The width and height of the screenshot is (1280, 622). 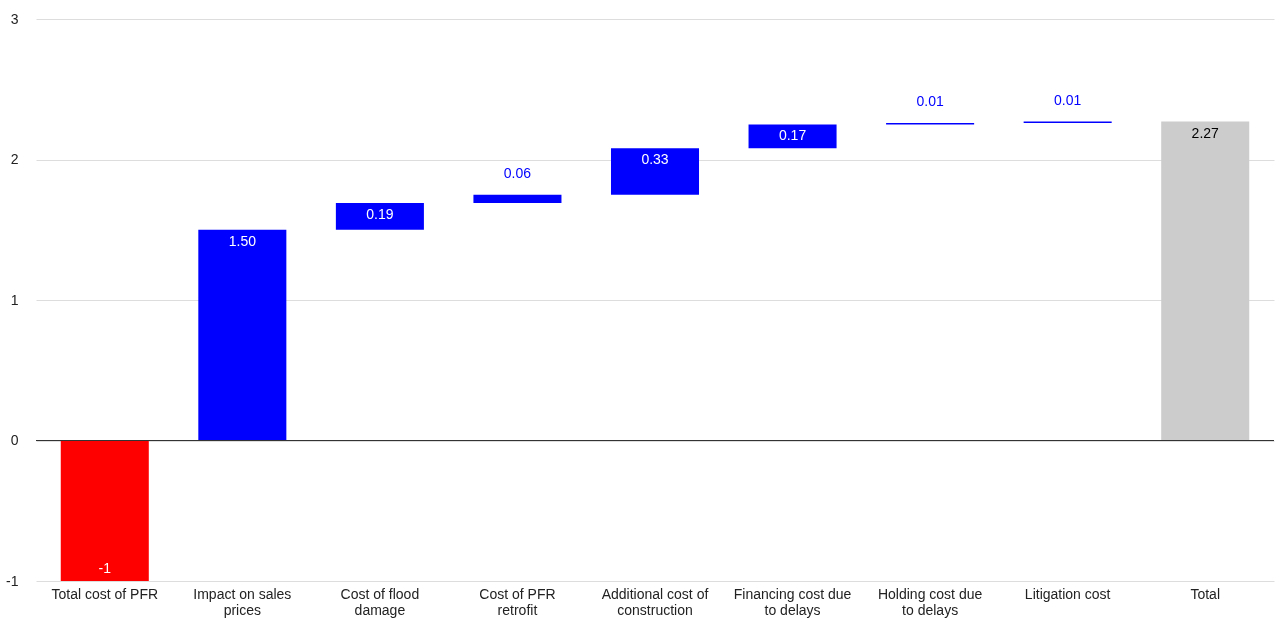 What do you see at coordinates (14, 159) in the screenshot?
I see `y-tick-label: 2` at bounding box center [14, 159].